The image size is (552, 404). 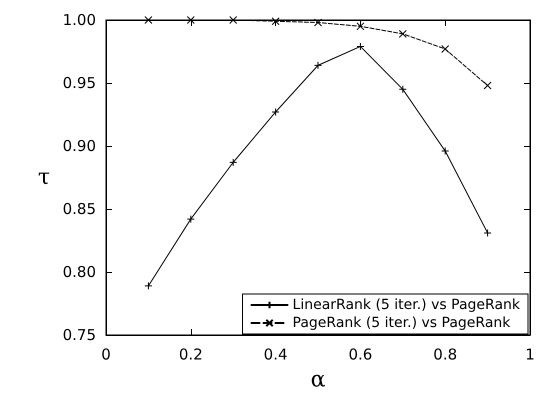 What do you see at coordinates (106, 355) in the screenshot?
I see `x-tick-label: 0` at bounding box center [106, 355].